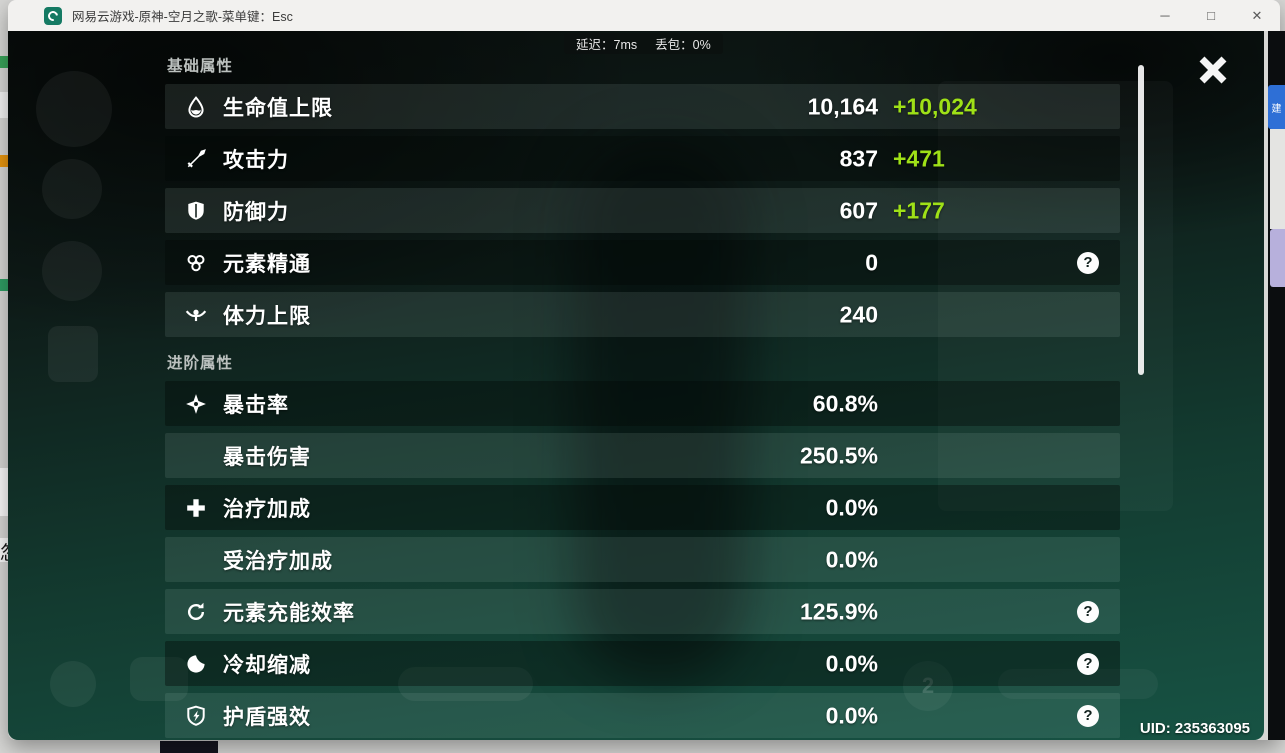  Describe the element at coordinates (196, 664) in the screenshot. I see `cooldown-icon` at that location.